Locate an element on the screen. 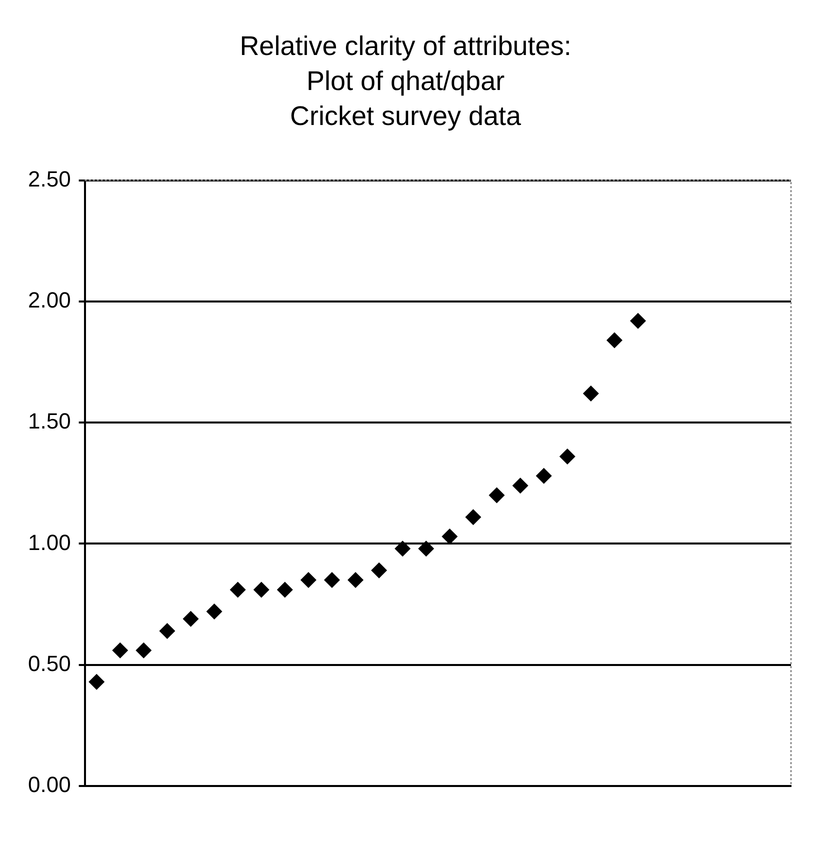 The image size is (823, 844). y-tick-label: 1.00 is located at coordinates (49, 542).